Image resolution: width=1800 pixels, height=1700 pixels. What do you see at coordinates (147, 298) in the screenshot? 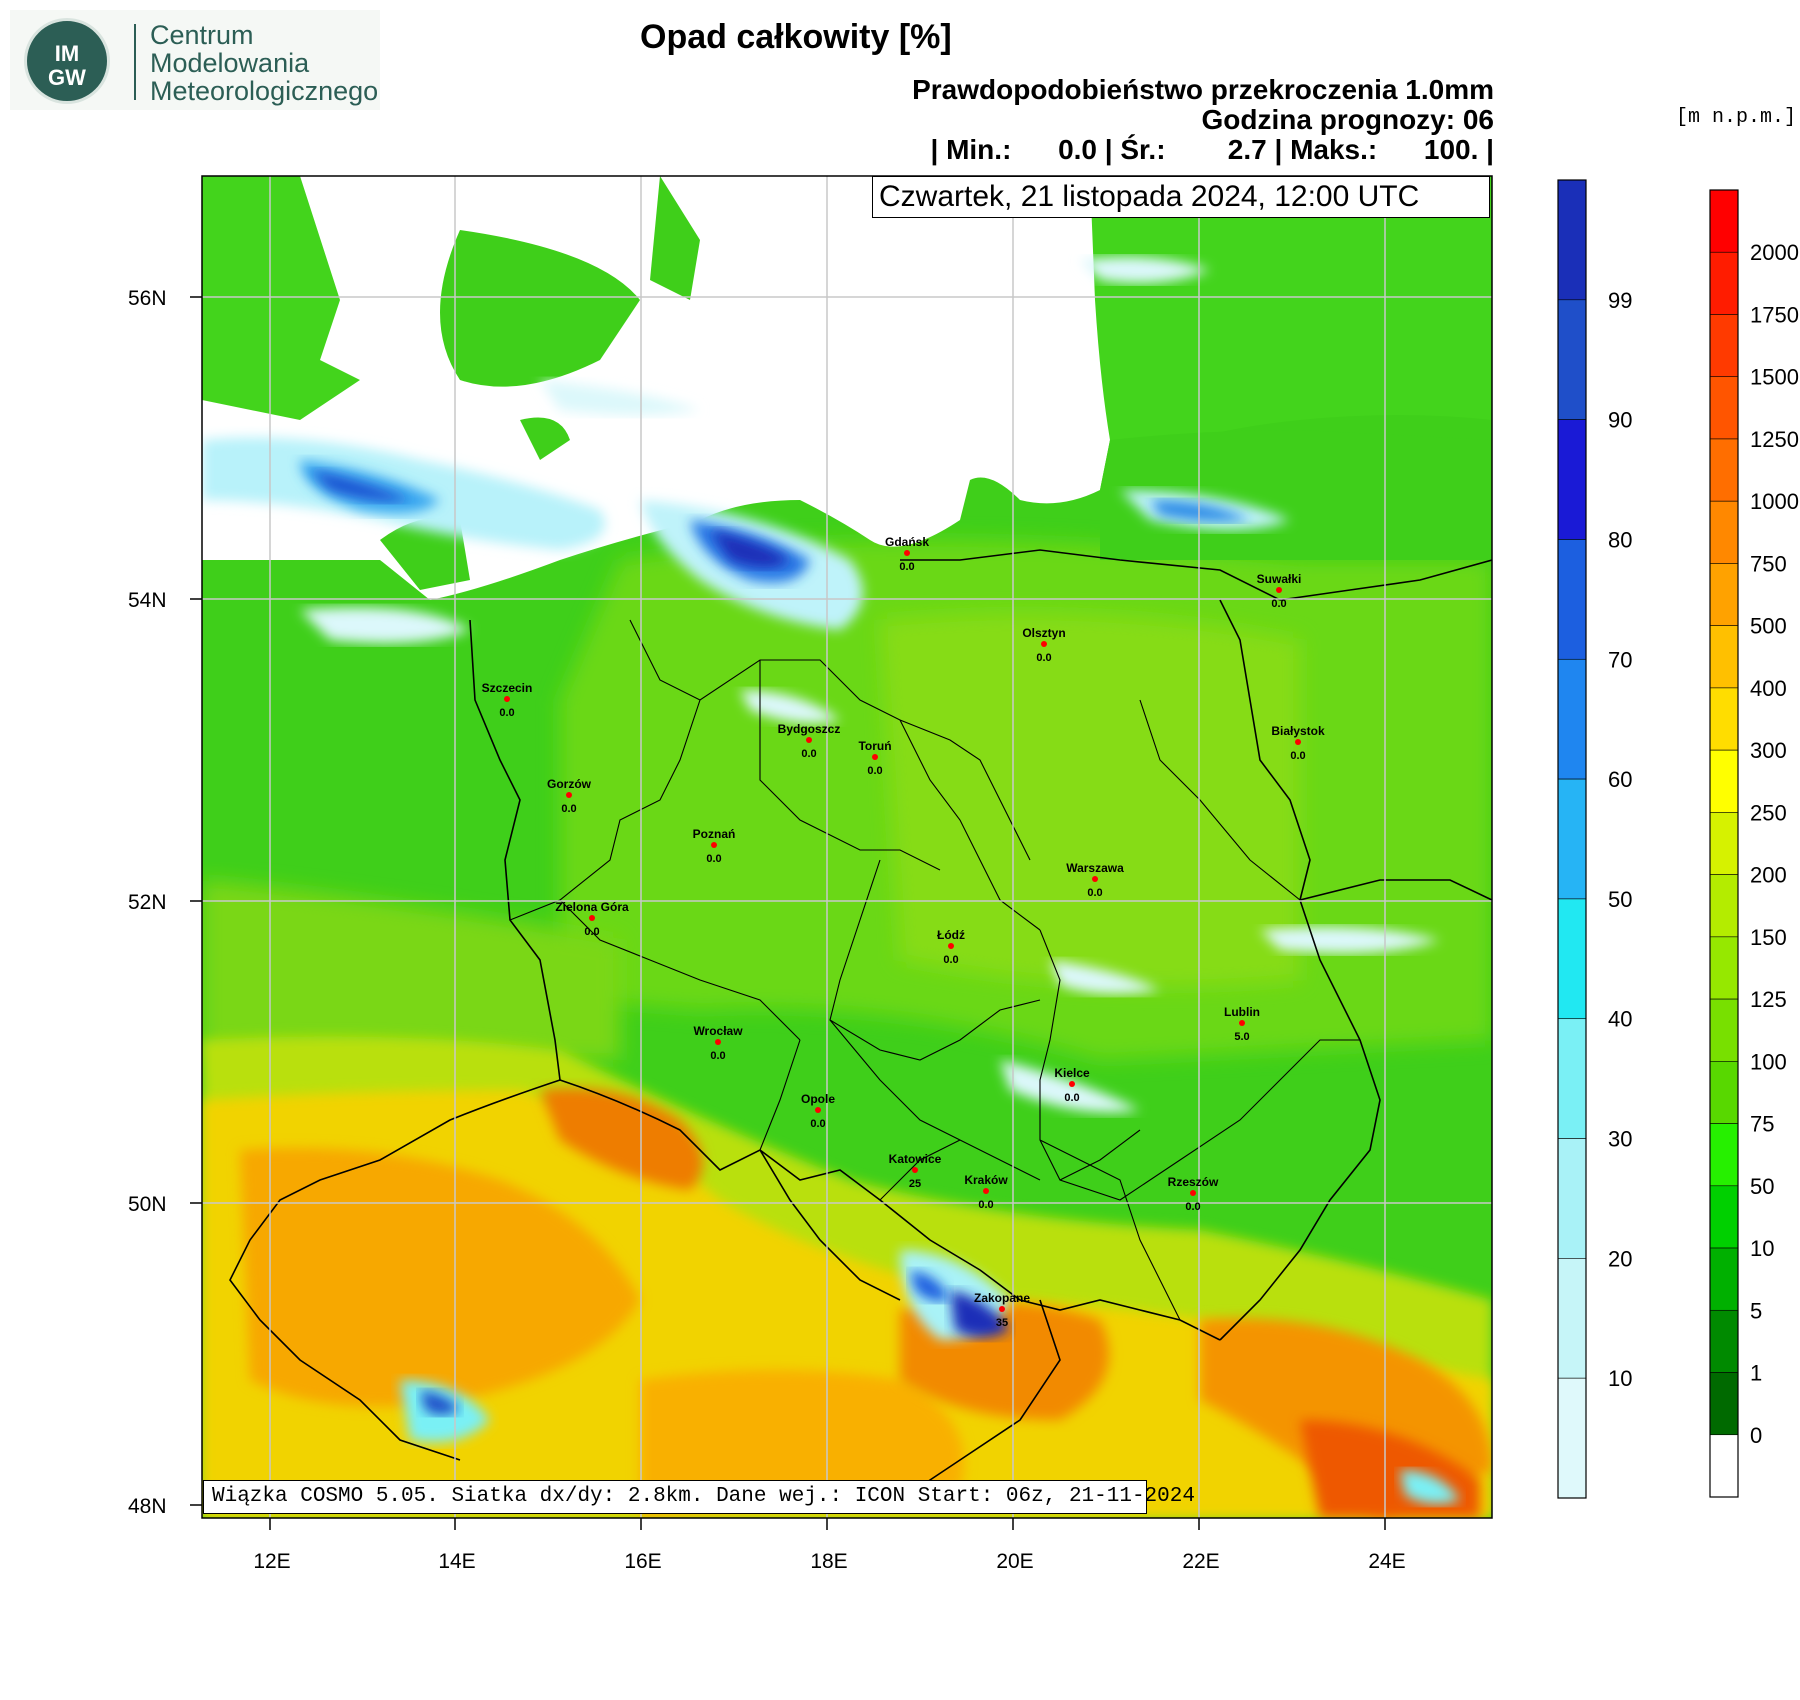
I see `lat-label: 56N` at bounding box center [147, 298].